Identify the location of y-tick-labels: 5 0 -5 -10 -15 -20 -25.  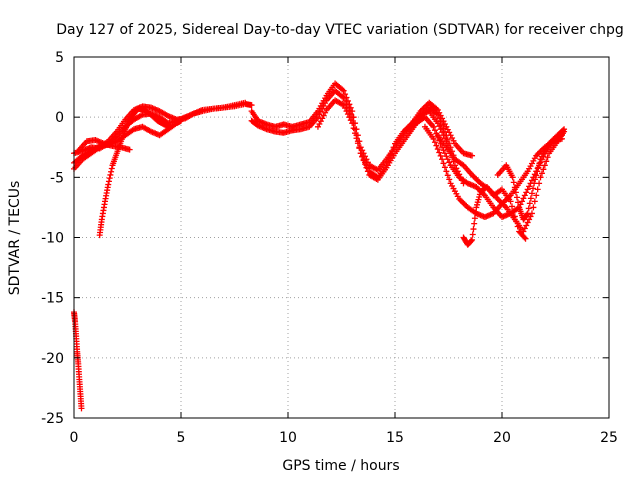
(52, 238).